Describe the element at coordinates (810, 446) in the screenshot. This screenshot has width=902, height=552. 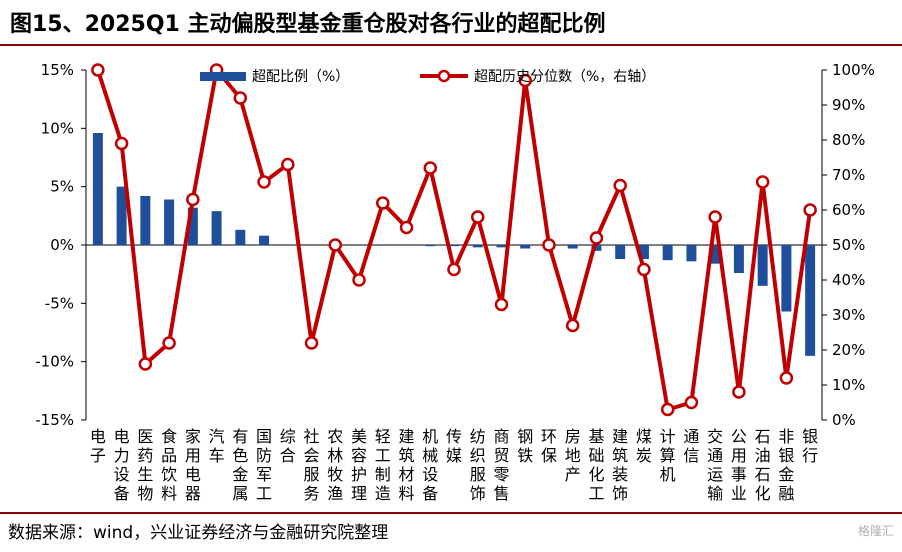
I see `x-category-label: 银行` at that location.